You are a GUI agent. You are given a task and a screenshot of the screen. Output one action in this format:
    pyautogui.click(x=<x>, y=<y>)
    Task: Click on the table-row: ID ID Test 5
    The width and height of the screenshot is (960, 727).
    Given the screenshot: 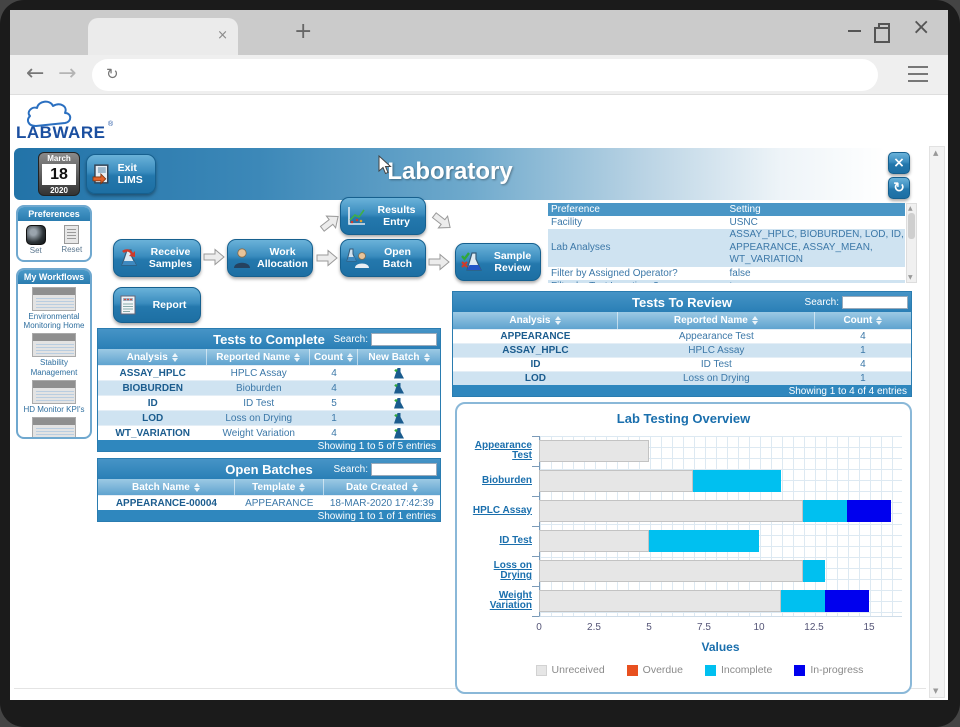 What is the action you would take?
    pyautogui.click(x=269, y=402)
    